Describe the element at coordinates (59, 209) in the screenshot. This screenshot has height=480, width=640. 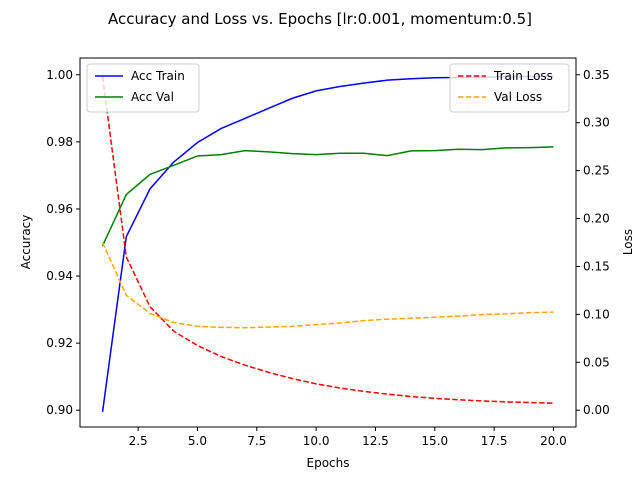
I see `left-y-tick-label: 0.96` at that location.